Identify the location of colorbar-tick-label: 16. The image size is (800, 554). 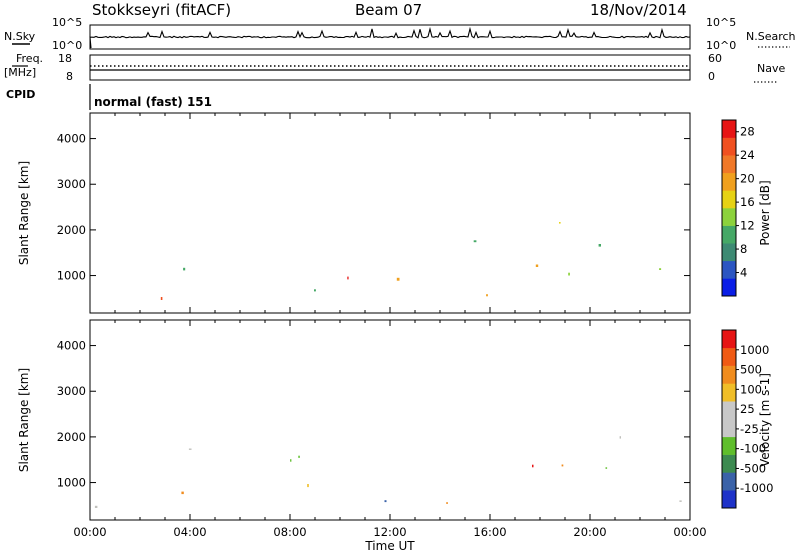
(747, 202).